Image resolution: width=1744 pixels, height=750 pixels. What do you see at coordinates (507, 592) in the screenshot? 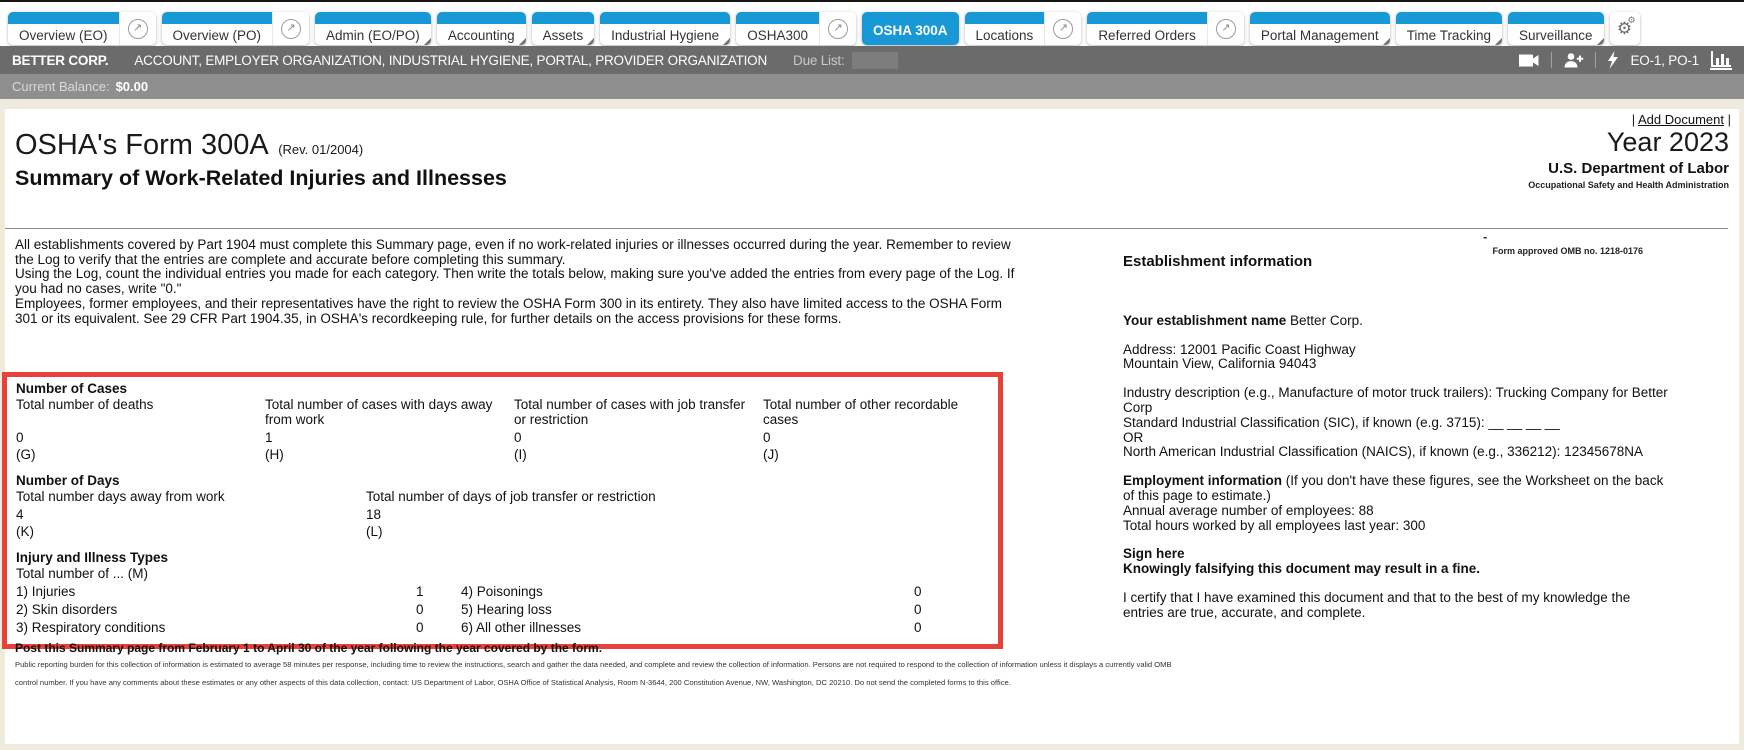
I see `injury-row-1: 1) Injuries 1 4) Poisonings 0` at bounding box center [507, 592].